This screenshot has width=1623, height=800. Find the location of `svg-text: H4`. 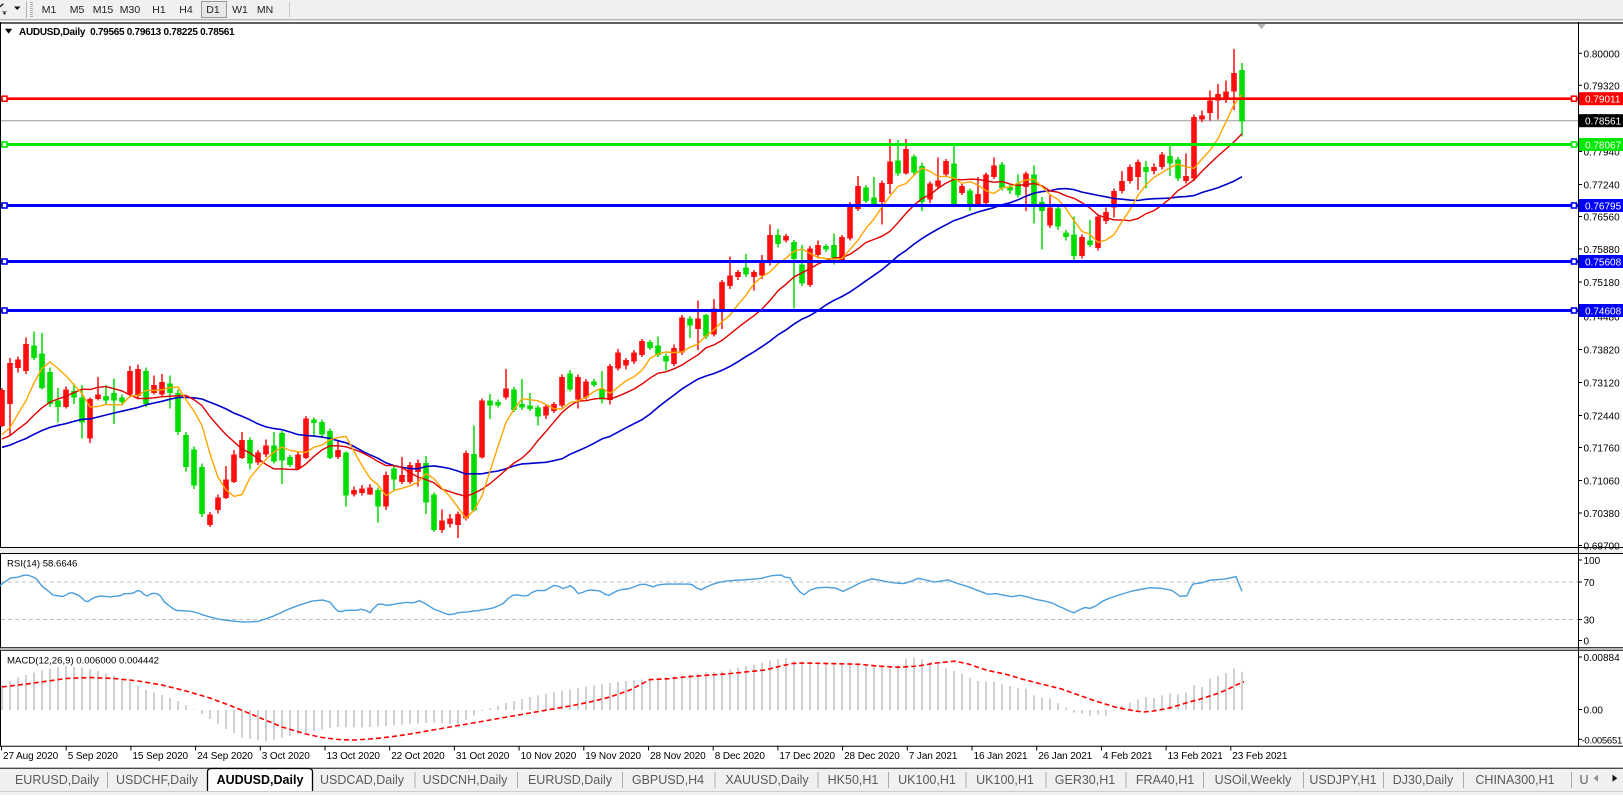

svg-text: H4 is located at coordinates (186, 10).